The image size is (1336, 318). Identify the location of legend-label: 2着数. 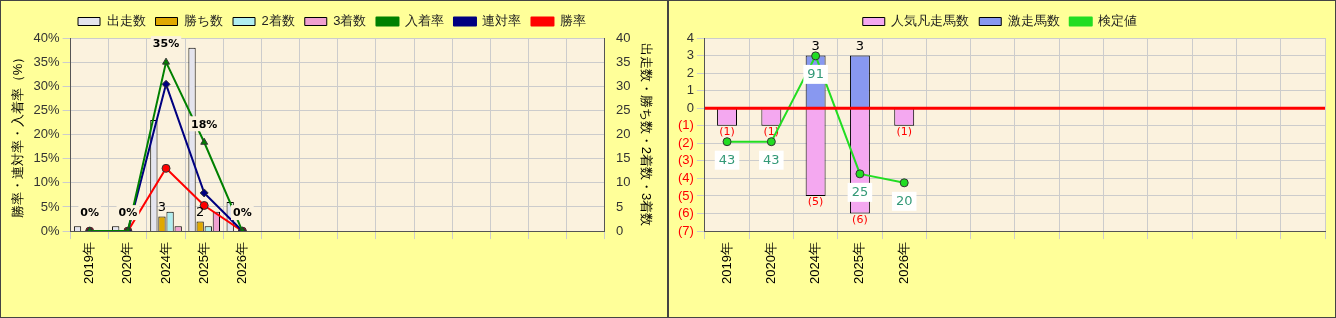
(278, 21).